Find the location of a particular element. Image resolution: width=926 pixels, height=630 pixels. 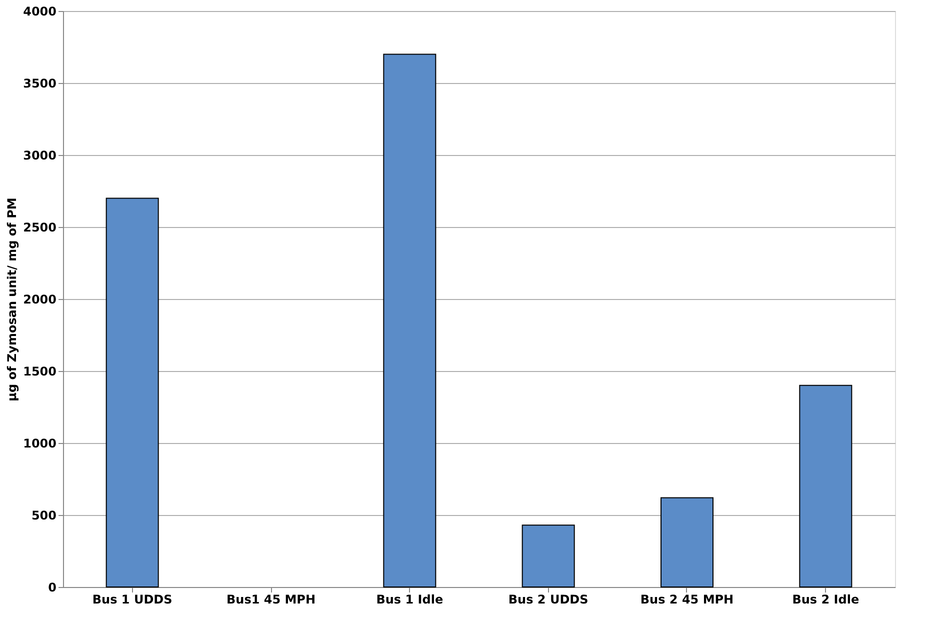

y-tick-label: 2500 is located at coordinates (39, 227).